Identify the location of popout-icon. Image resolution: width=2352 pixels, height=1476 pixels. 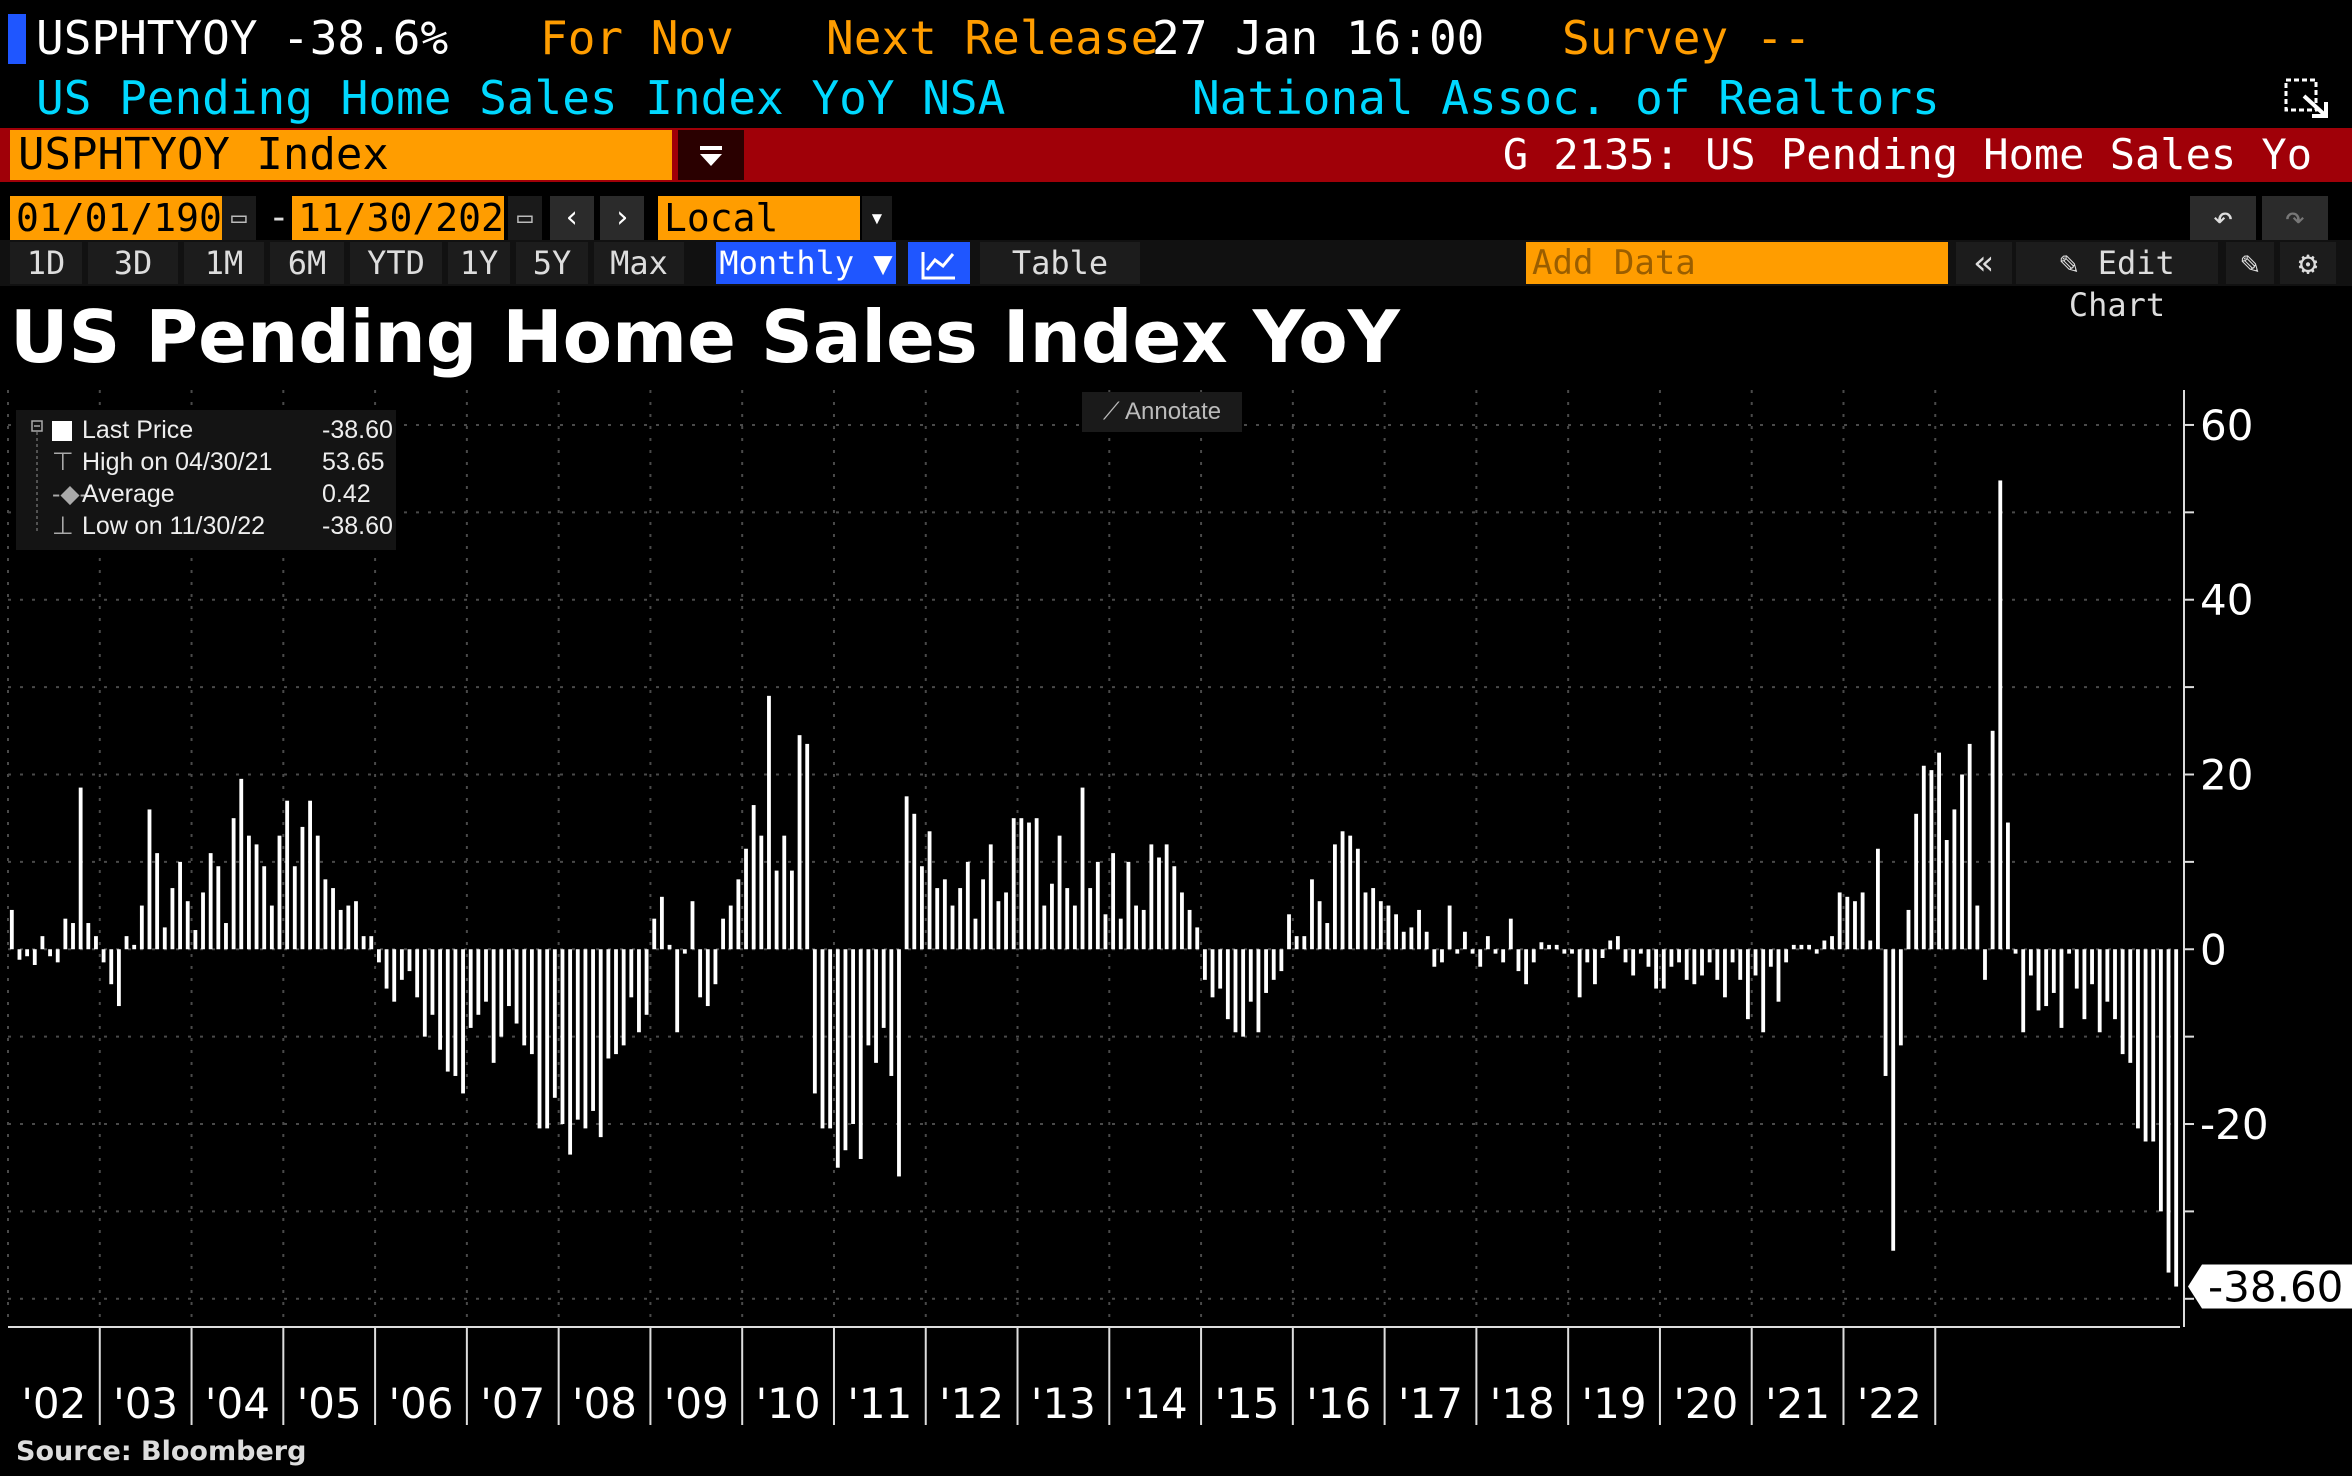
(2308, 98).